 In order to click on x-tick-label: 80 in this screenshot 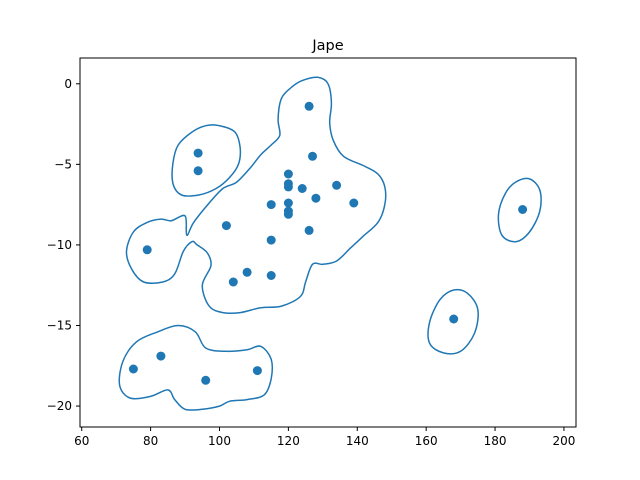, I will do `click(150, 441)`.